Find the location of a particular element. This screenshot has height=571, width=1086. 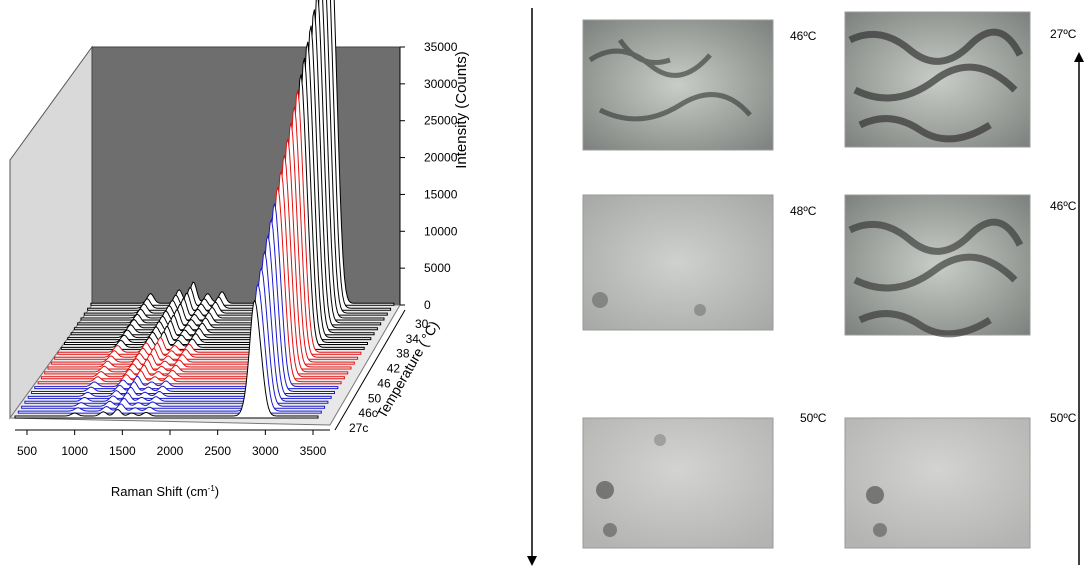

y-tick-label: 15000 is located at coordinates (441, 194).